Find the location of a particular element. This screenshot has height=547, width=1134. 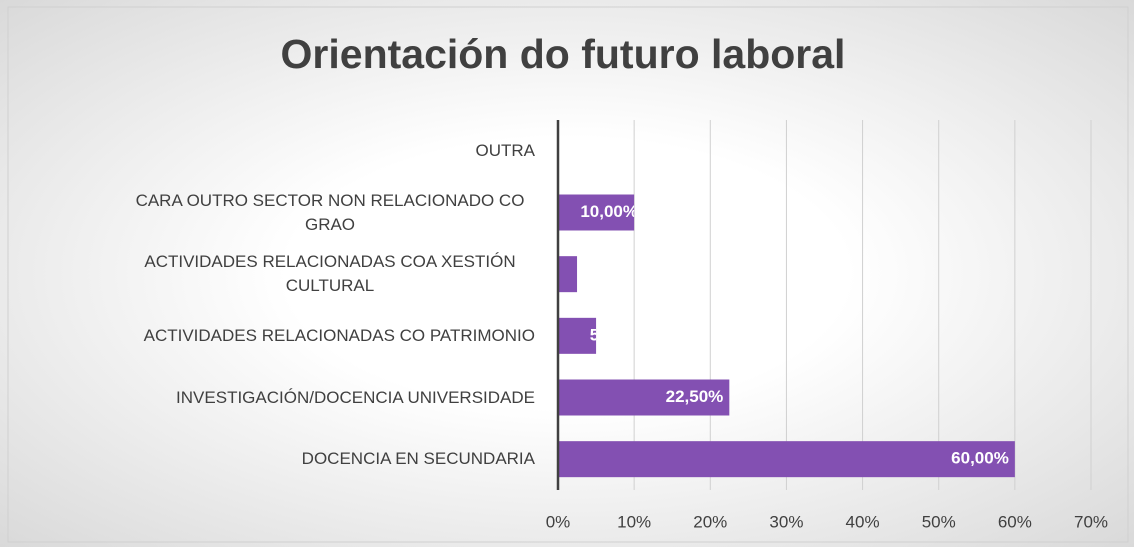

y-tick-label: ACTIVIDADES RELACIONADAS CO PATRIMONIO is located at coordinates (339, 335).